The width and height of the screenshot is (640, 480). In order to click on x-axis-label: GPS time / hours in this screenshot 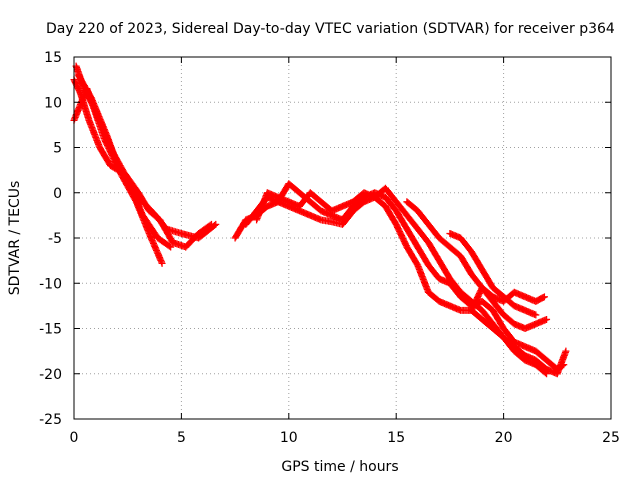, I will do `click(339, 467)`.